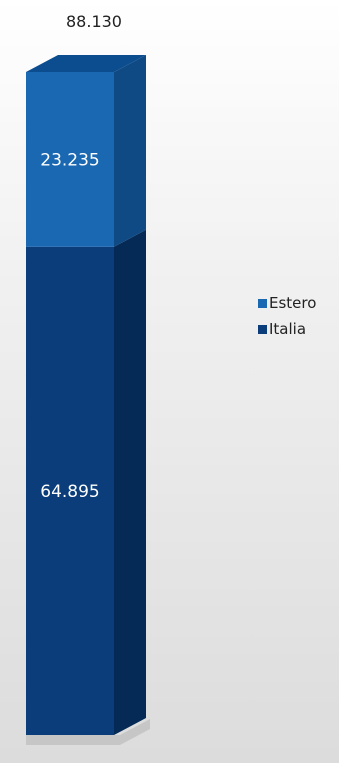  I want to click on legend-label-italia: Italia, so click(288, 329).